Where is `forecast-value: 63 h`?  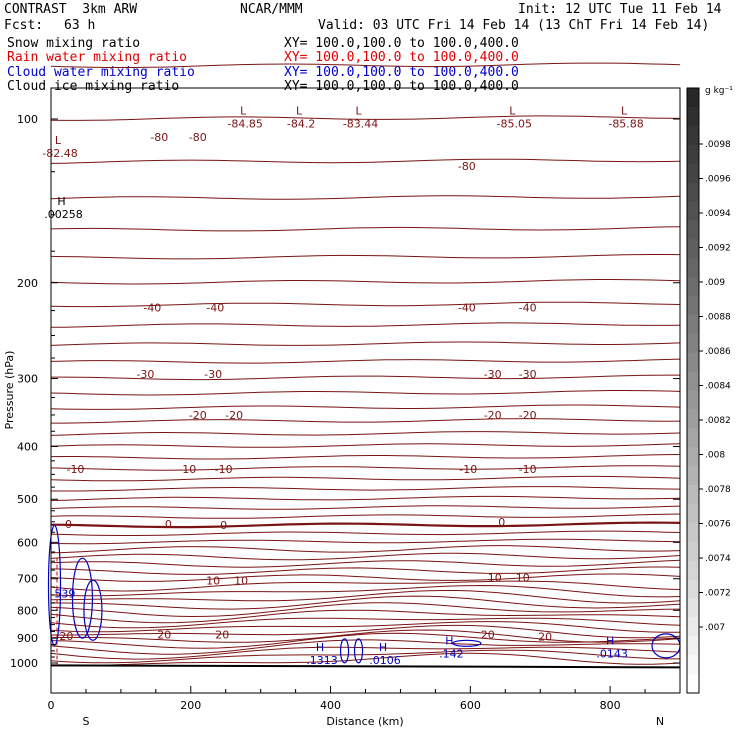 forecast-value: 63 h is located at coordinates (80, 25).